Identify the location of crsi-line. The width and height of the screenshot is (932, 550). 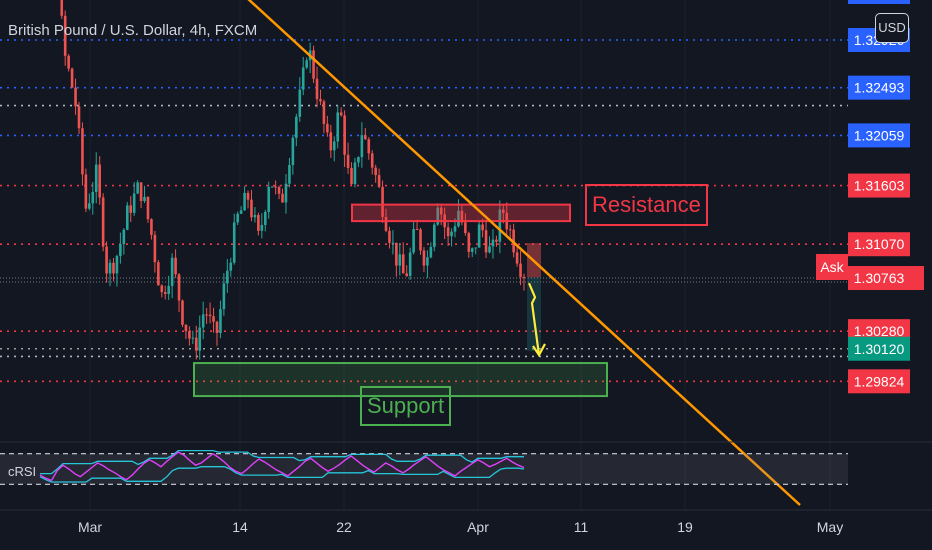
(282, 466).